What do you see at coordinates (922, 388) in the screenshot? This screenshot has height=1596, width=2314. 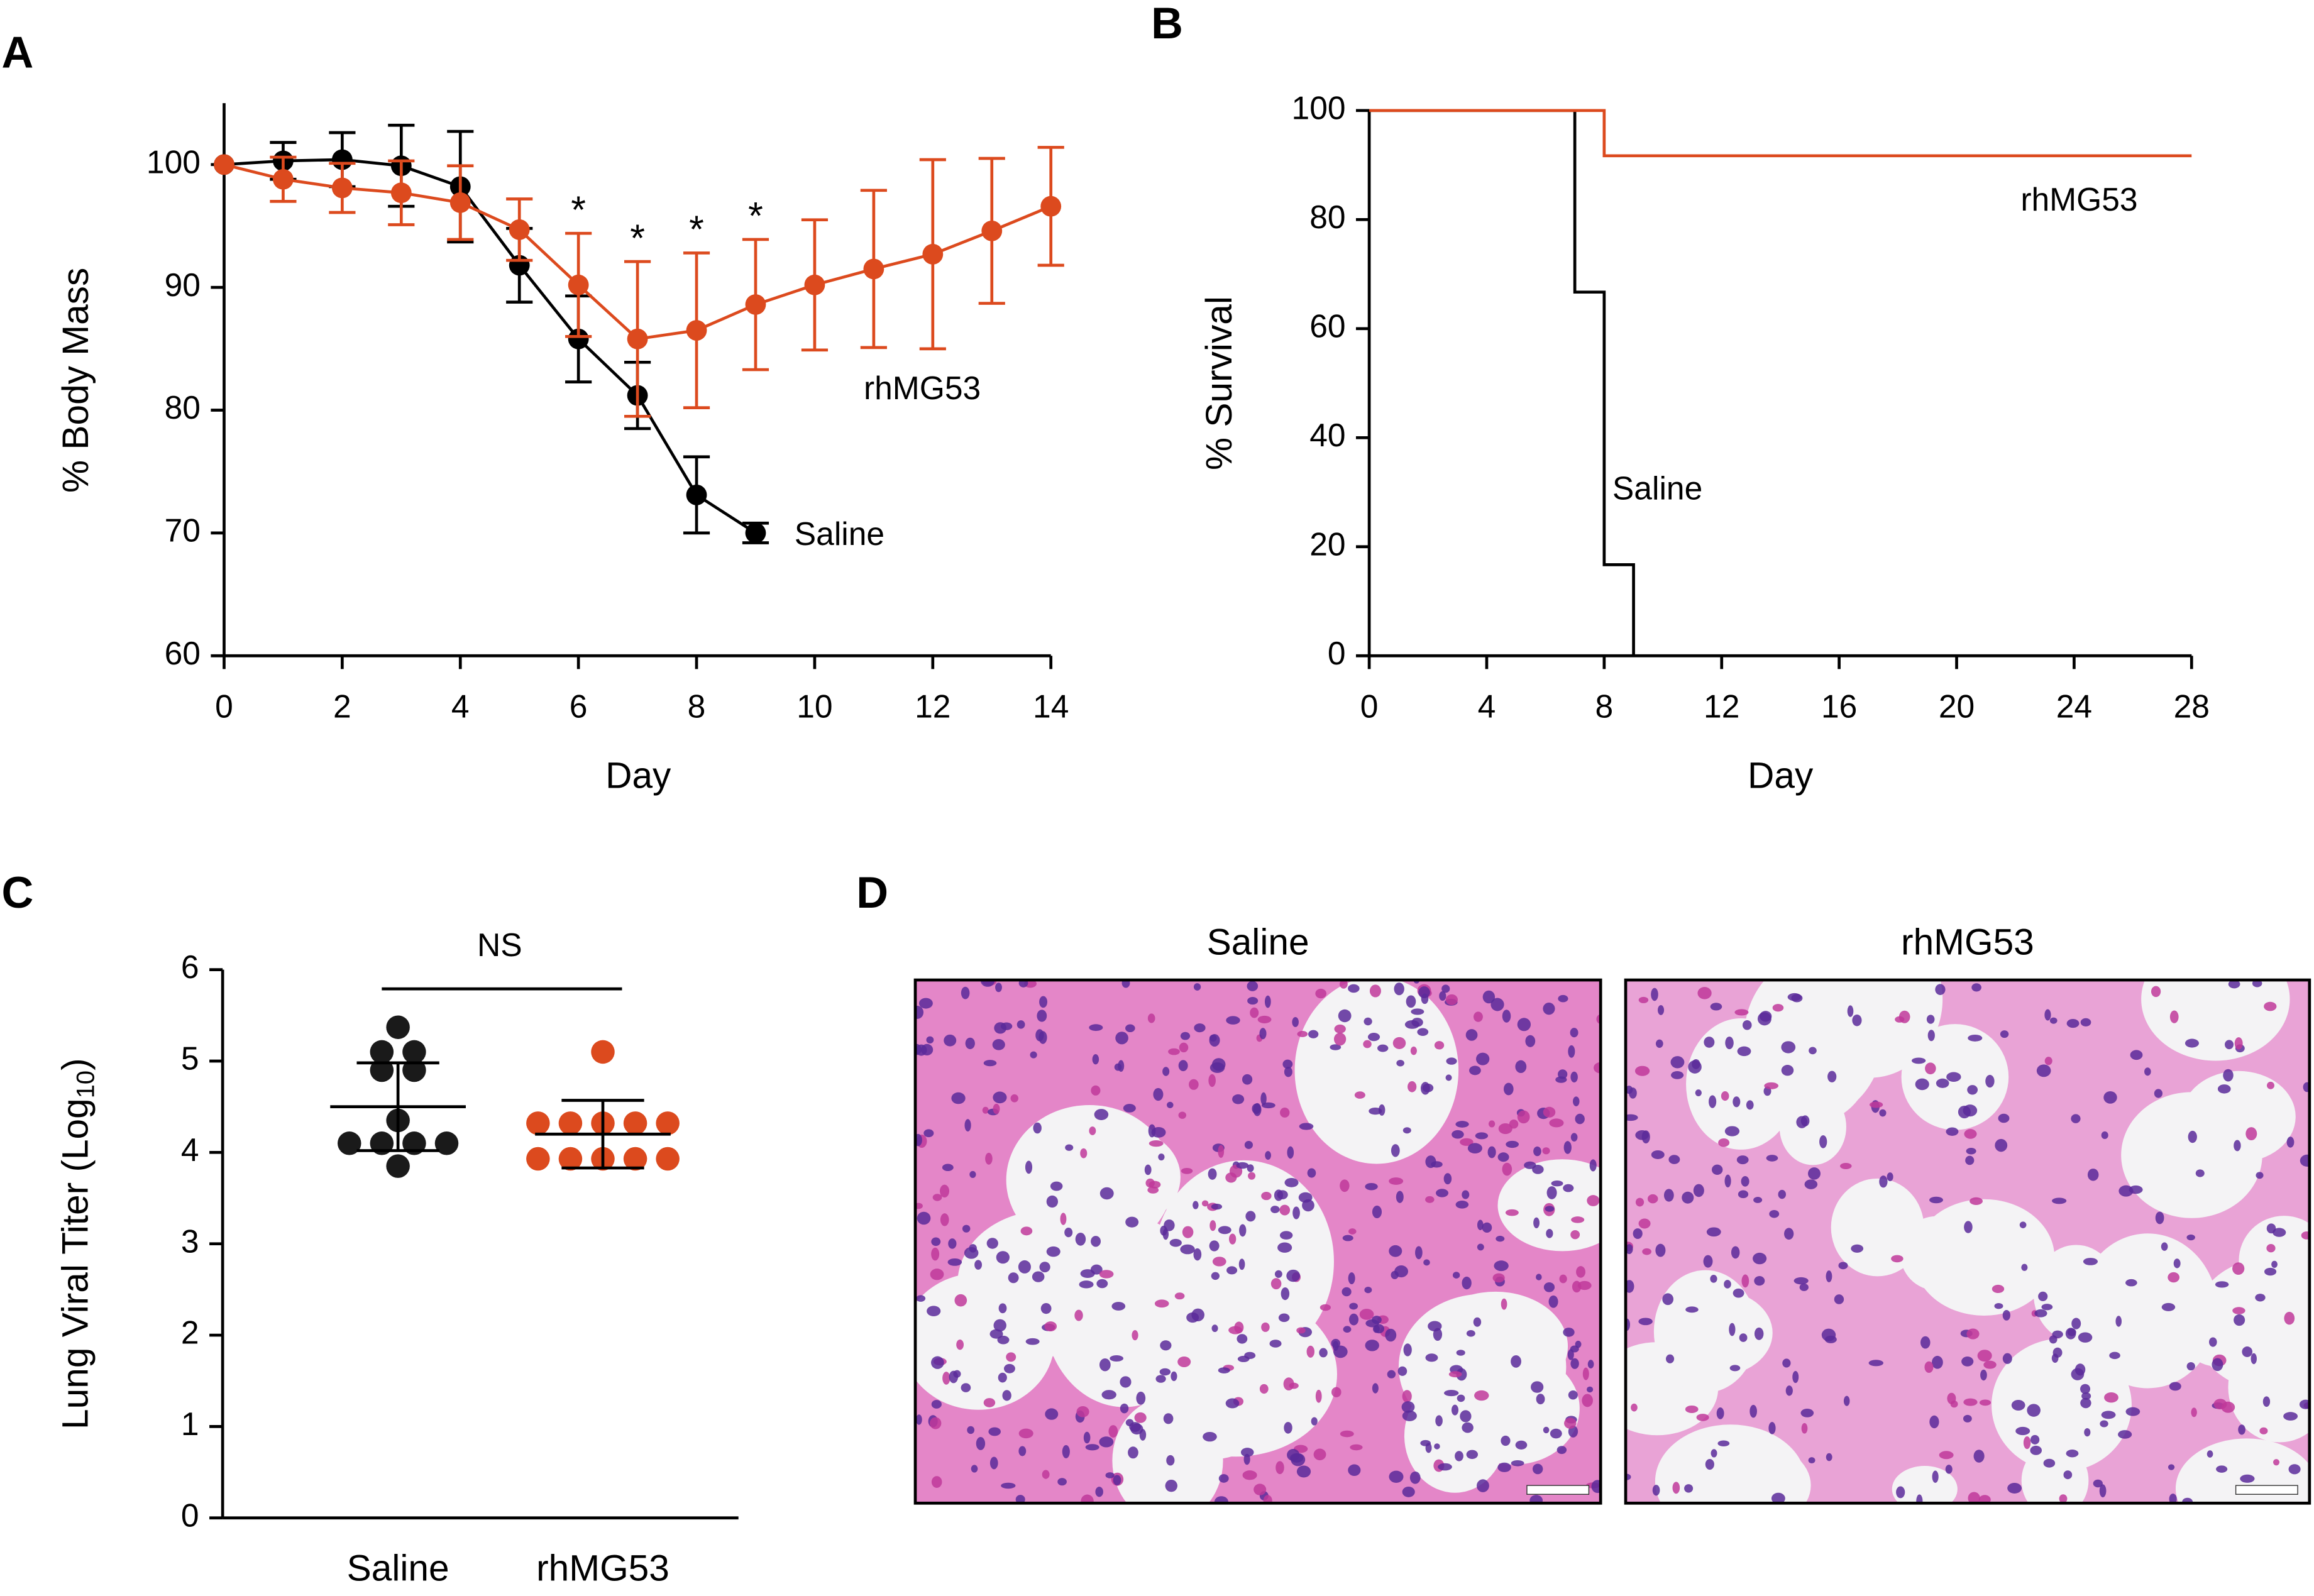 I see `series-label: rhMG53` at bounding box center [922, 388].